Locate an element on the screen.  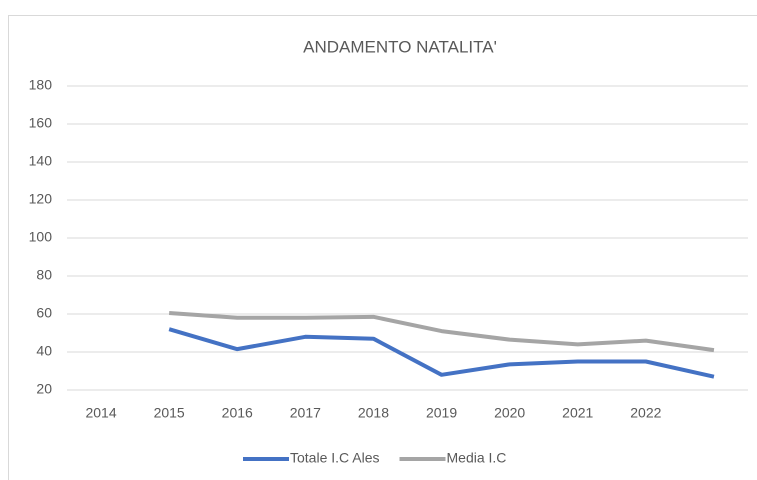
x-tick-label: 2017 is located at coordinates (305, 413).